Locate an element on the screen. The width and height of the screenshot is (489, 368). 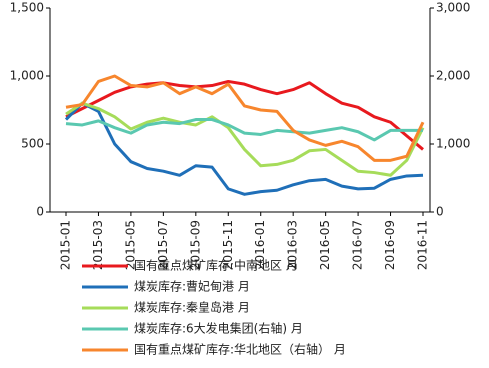
x-tick-label: 2015-07 is located at coordinates (163, 245).